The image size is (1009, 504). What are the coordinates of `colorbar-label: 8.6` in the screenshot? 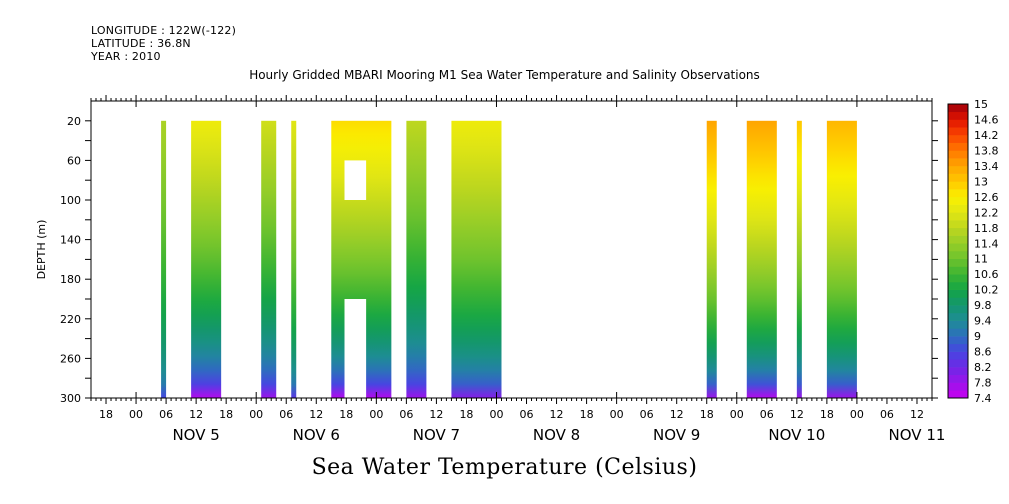 It's located at (983, 352).